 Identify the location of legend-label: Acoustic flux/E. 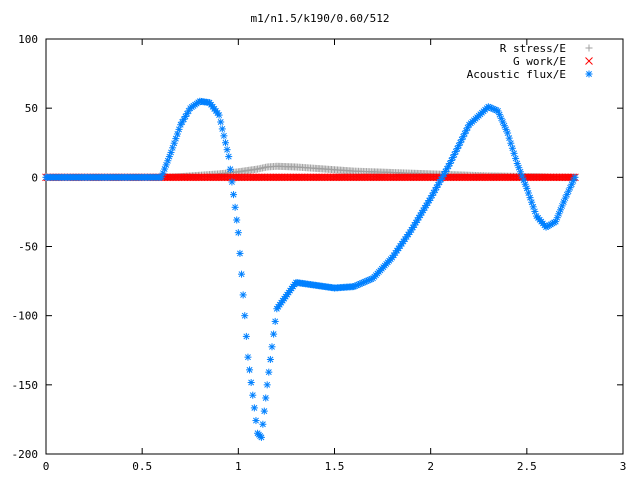
(516, 74).